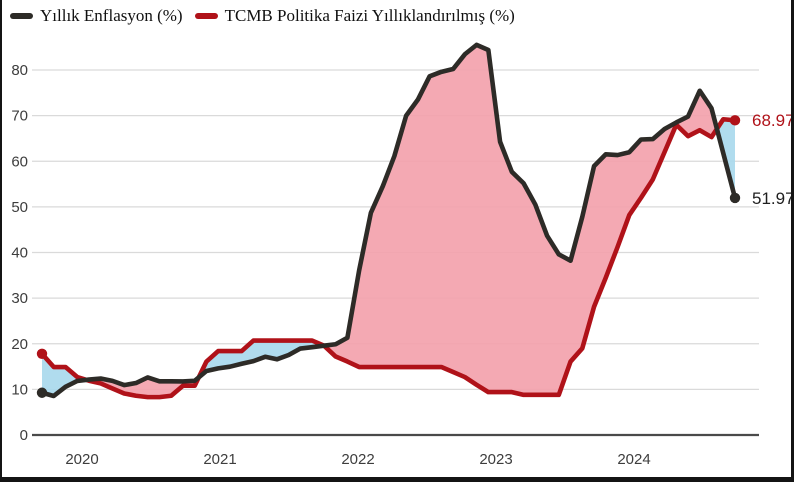 Image resolution: width=804 pixels, height=482 pixels. What do you see at coordinates (495, 459) in the screenshot?
I see `svg-text: 2023` at bounding box center [495, 459].